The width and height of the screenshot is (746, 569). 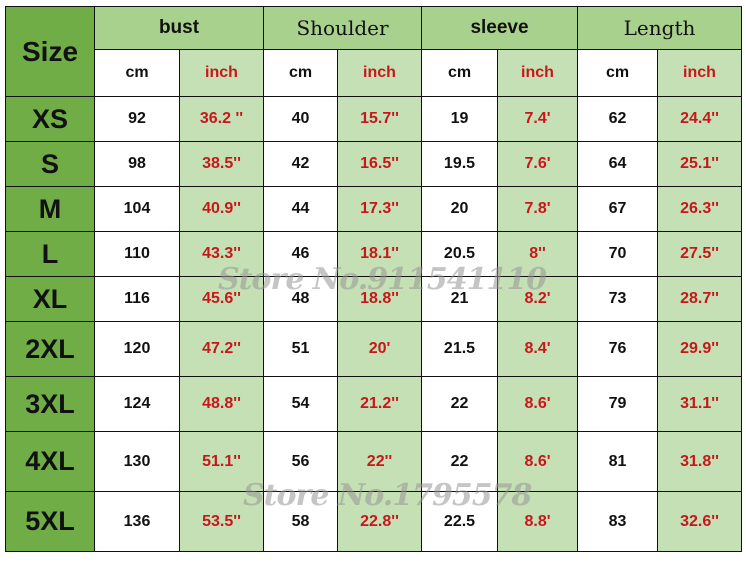 What do you see at coordinates (50, 209) in the screenshot?
I see `size-cell: M` at bounding box center [50, 209].